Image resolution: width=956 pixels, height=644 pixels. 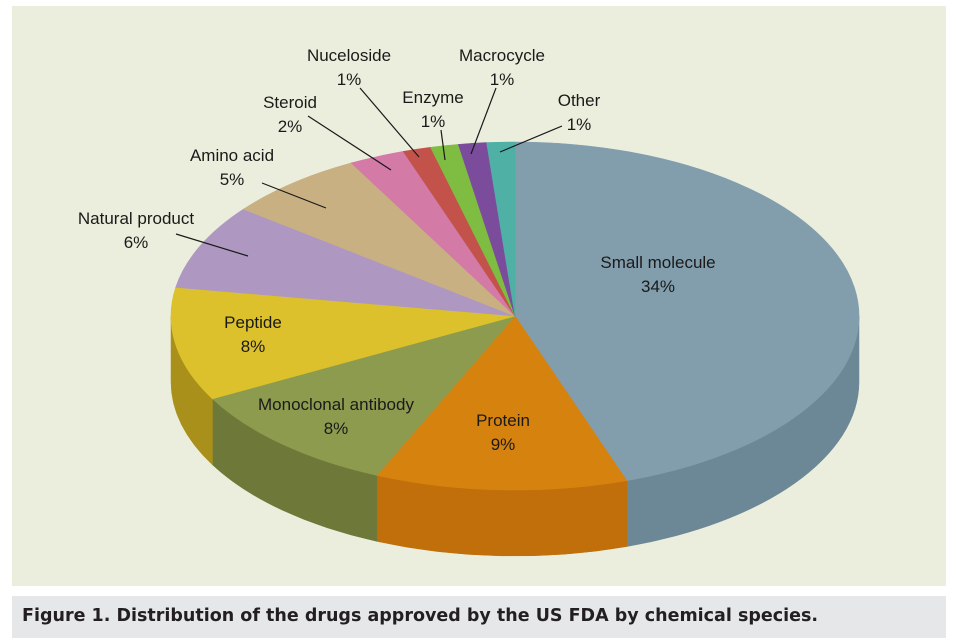 I want to click on slice-label: Steroid, so click(x=290, y=102).